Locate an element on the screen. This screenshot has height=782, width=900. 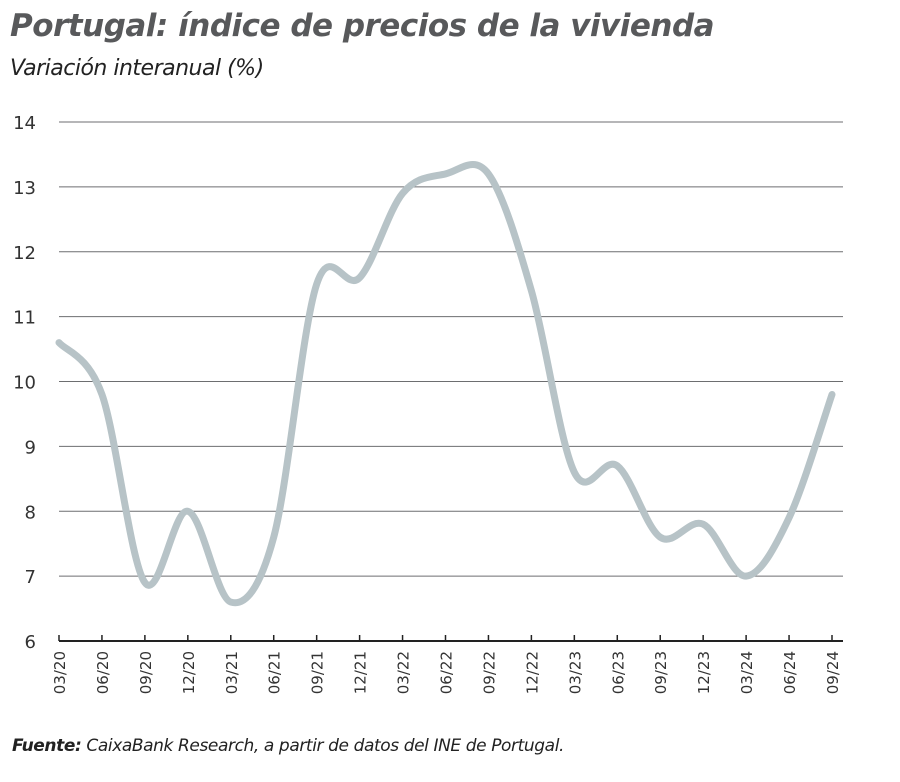
x-tick-label: 03/20 is located at coordinates (60, 672).